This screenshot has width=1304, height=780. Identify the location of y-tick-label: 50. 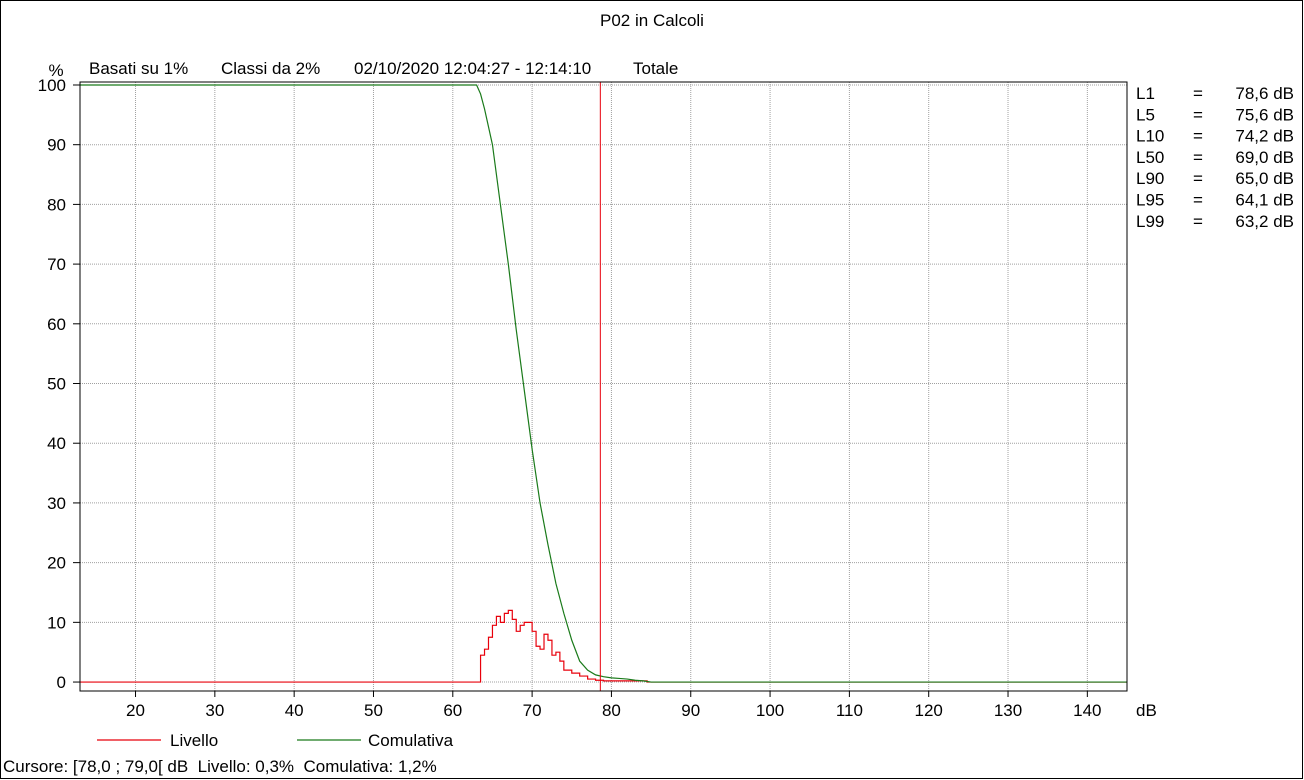
(56, 384).